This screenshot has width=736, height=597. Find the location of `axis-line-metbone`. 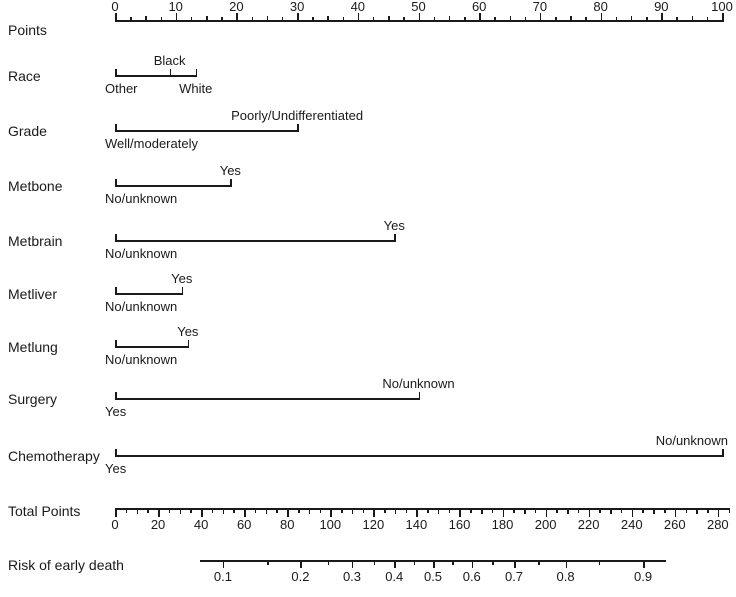

axis-line-metbone is located at coordinates (173, 186).